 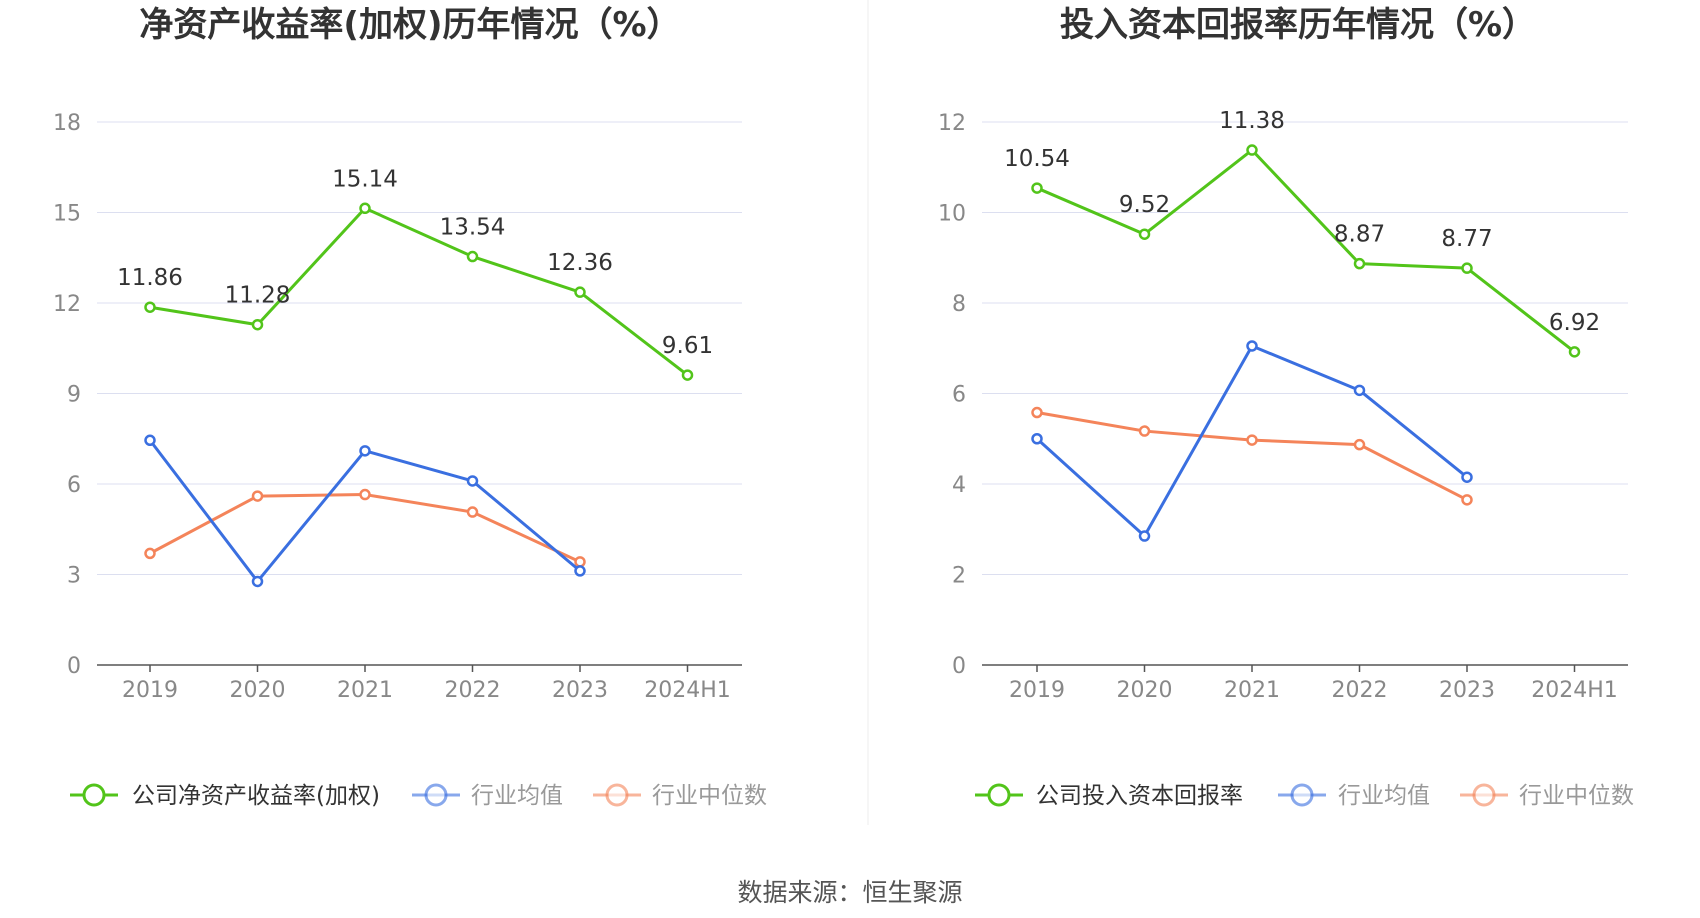 I want to click on legend-label: 公司投入资本回报率, so click(x=1139, y=796).